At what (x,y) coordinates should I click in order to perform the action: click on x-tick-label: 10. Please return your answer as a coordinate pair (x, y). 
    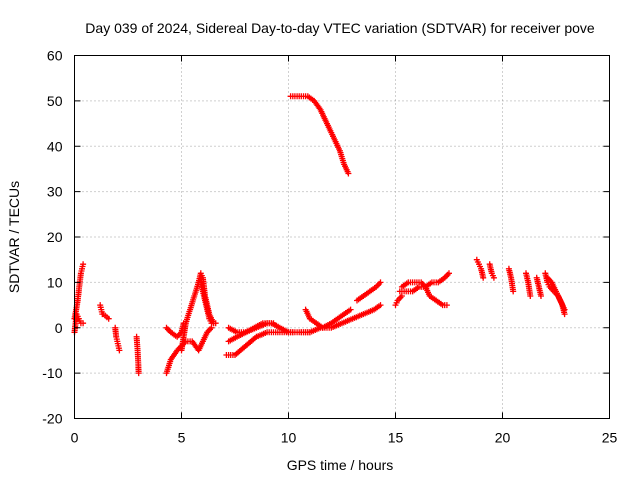
    Looking at the image, I should click on (289, 438).